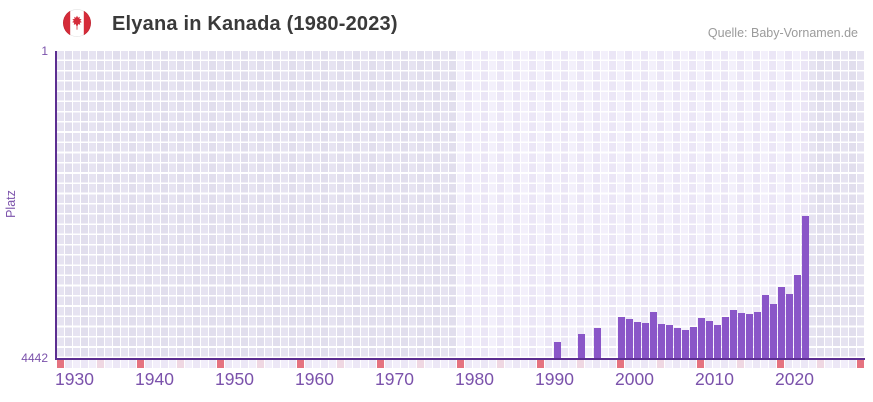 This screenshot has width=873, height=402. Describe the element at coordinates (805, 287) in the screenshot. I see `bar-2023` at that location.